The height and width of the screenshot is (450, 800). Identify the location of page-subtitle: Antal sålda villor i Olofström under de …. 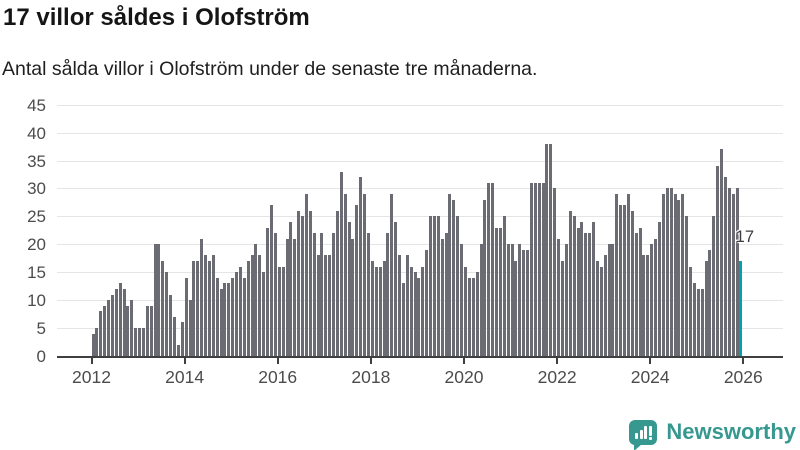
(270, 69).